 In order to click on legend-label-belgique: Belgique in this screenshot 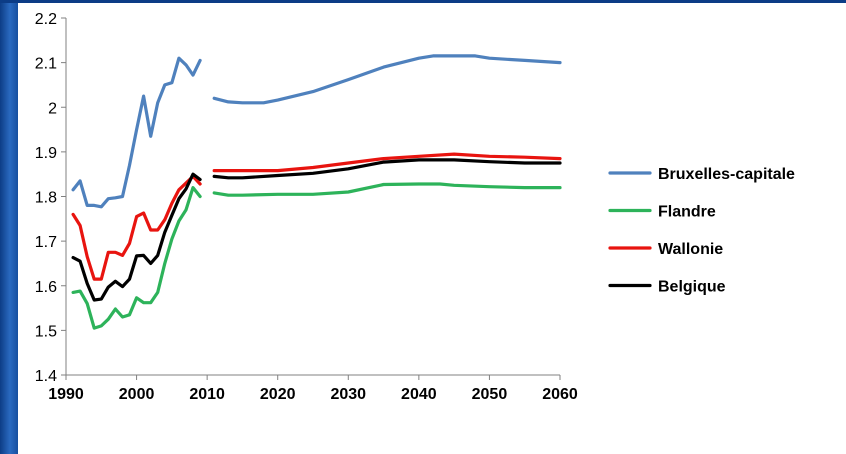, I will do `click(692, 287)`.